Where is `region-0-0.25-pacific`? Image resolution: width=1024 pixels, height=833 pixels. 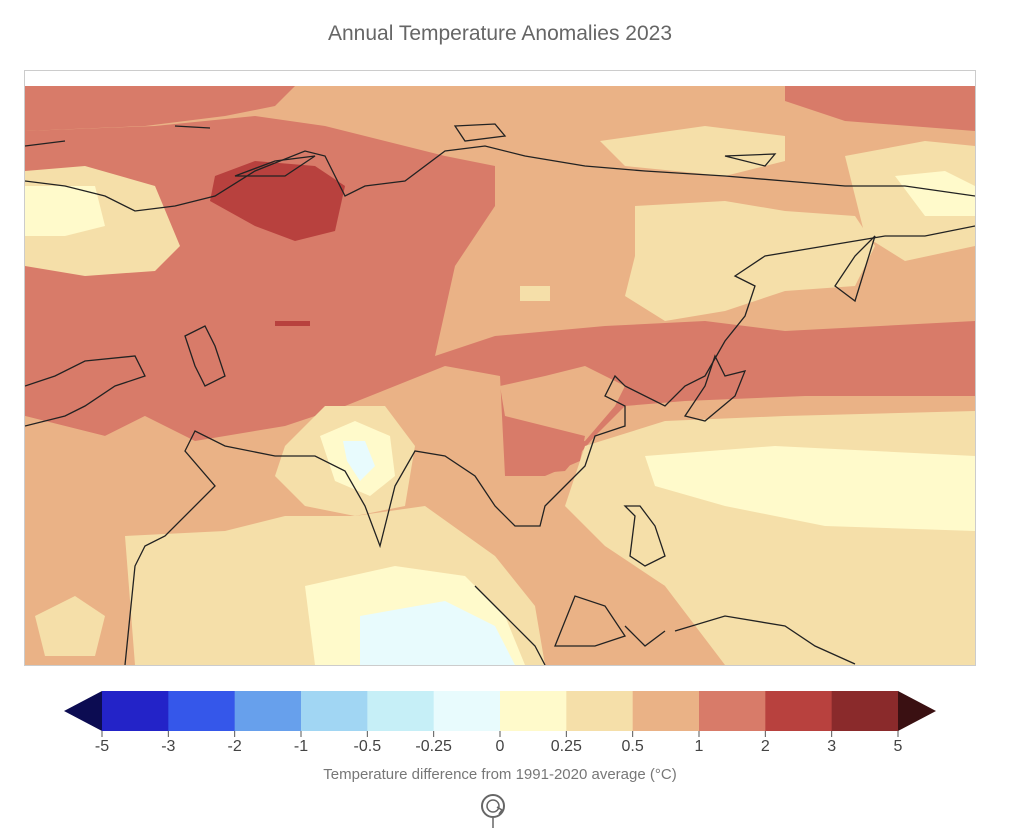 region-0-0.25-pacific is located at coordinates (810, 488).